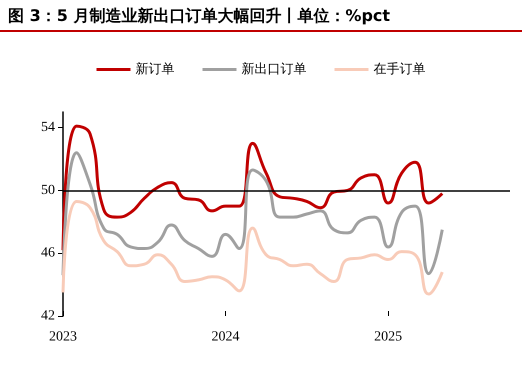 The image size is (522, 388). Describe the element at coordinates (400, 69) in the screenshot. I see `legend-label: 在手订单` at that location.